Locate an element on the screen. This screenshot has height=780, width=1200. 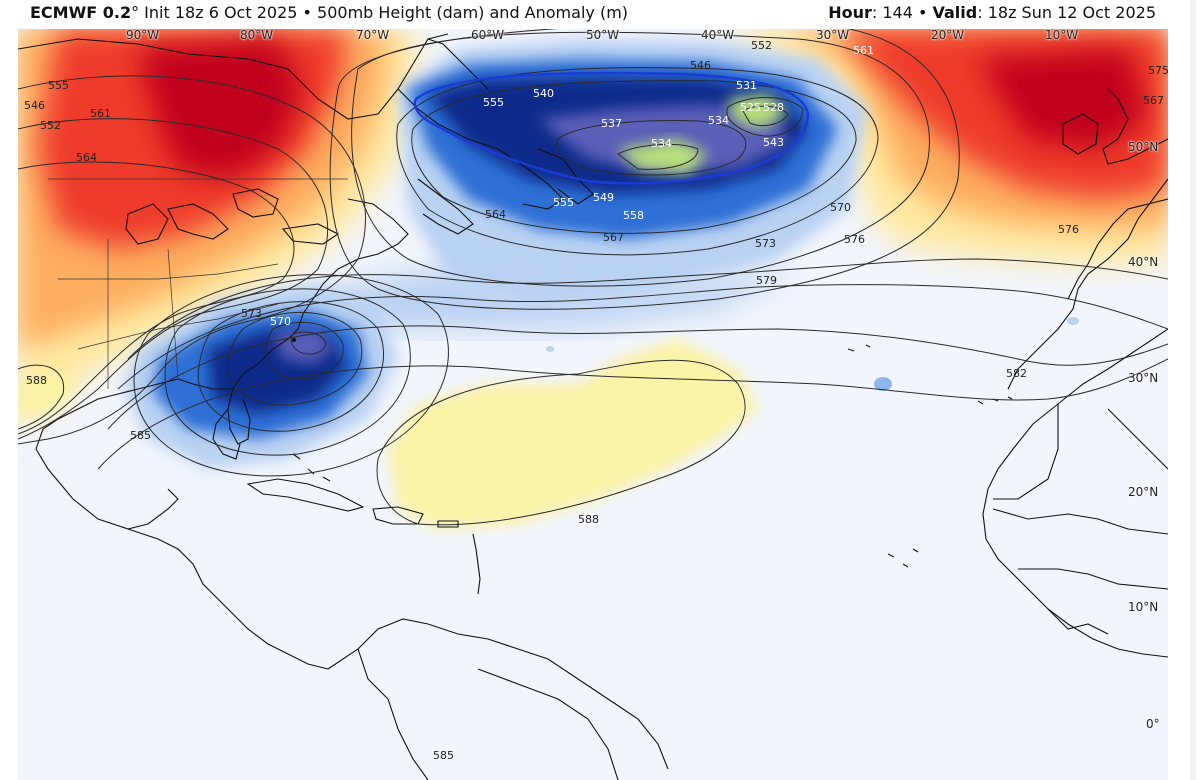
model-name: ECMWF 0.2 is located at coordinates (81, 12).